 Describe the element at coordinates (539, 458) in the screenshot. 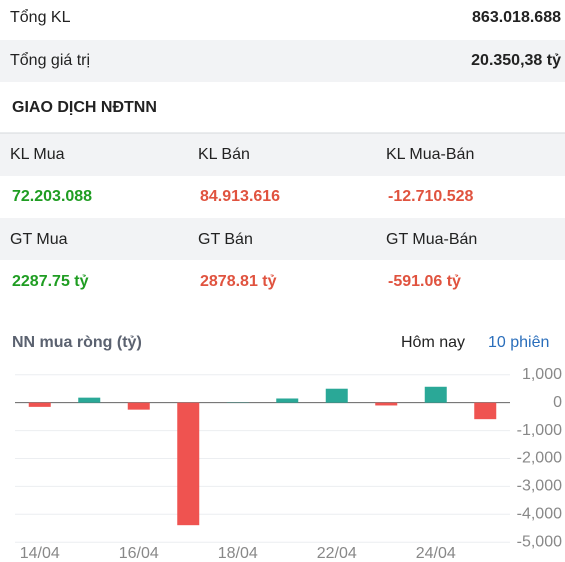

I see `y-tick-label: -2,000` at that location.